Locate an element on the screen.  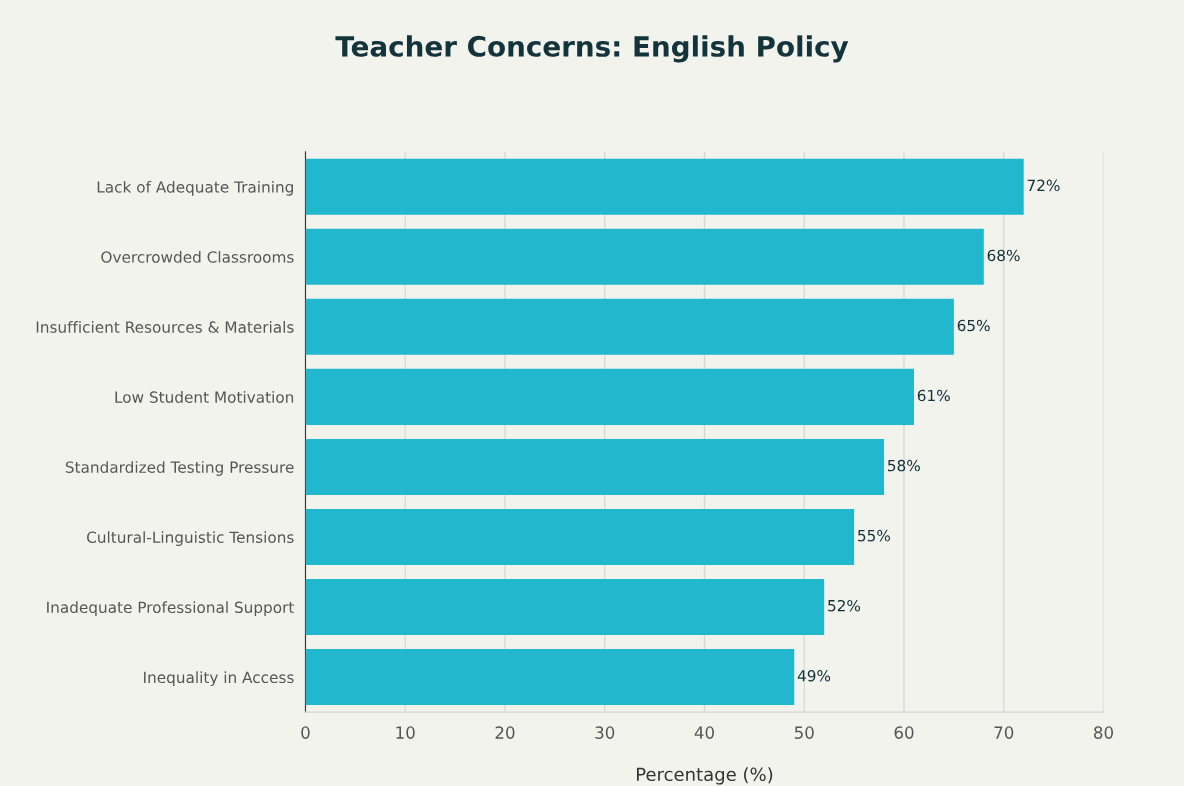
y-tick-label: Inadequate Professional Support is located at coordinates (170, 609).